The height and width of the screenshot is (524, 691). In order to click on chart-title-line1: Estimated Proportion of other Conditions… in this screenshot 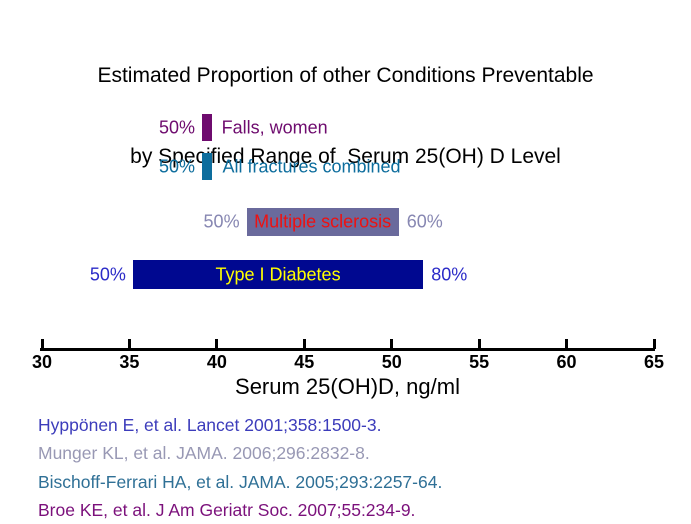, I will do `click(345, 75)`.